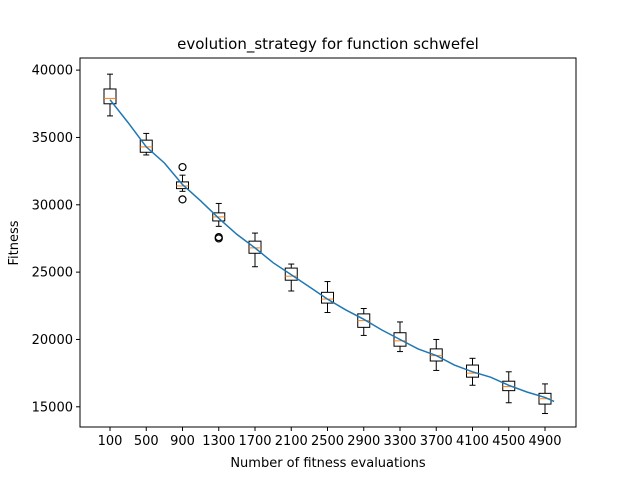  What do you see at coordinates (146, 441) in the screenshot?
I see `x-tick-label: 500` at bounding box center [146, 441].